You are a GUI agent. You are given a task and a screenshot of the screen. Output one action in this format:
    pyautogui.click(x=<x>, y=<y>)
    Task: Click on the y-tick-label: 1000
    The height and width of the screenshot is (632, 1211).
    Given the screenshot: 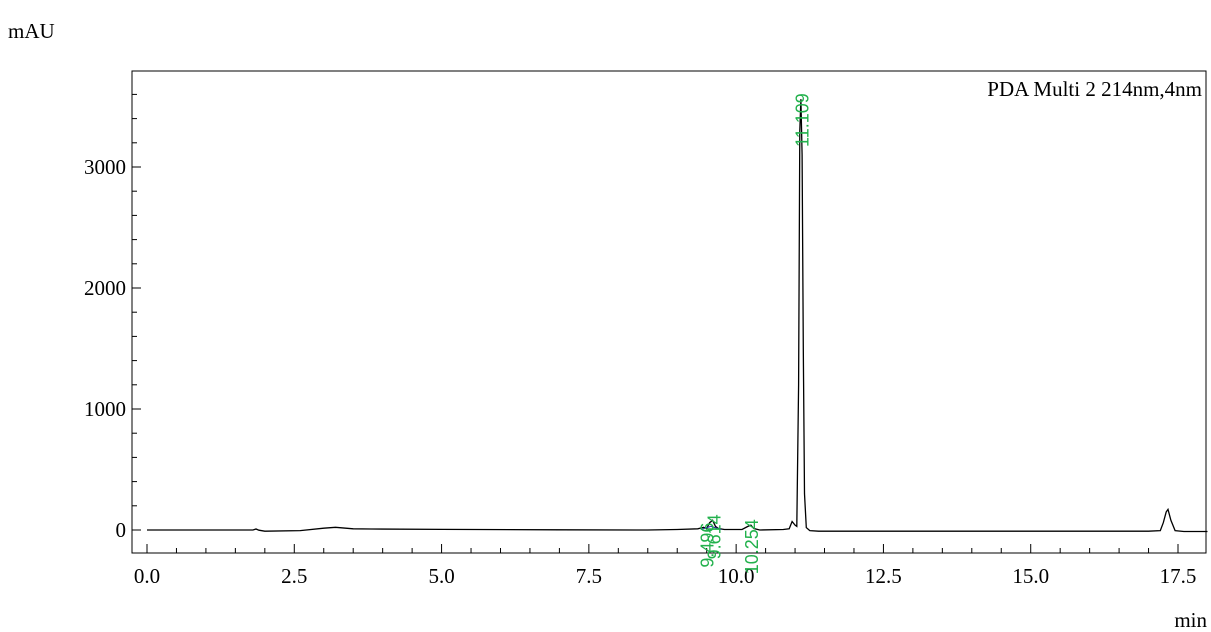 What is the action you would take?
    pyautogui.click(x=105, y=409)
    